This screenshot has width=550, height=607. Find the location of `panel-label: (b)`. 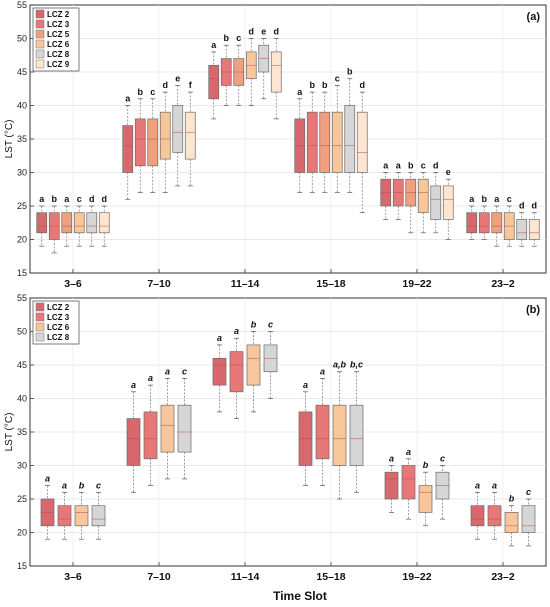

panel-label: (b) is located at coordinates (533, 310).